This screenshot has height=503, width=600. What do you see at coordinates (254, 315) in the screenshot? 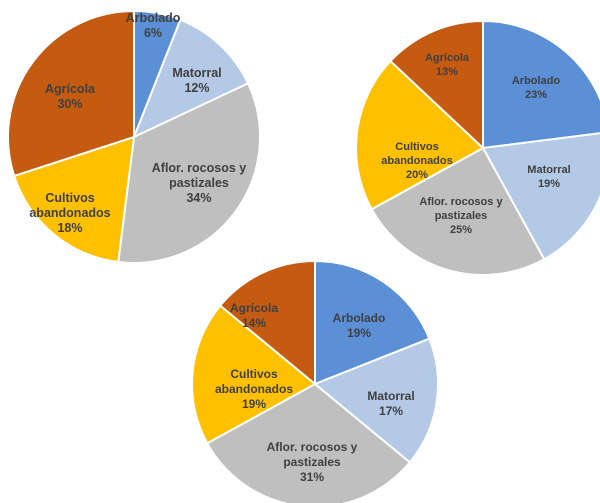
I see `data-label-agricola: Agrícola 14%` at bounding box center [254, 315].